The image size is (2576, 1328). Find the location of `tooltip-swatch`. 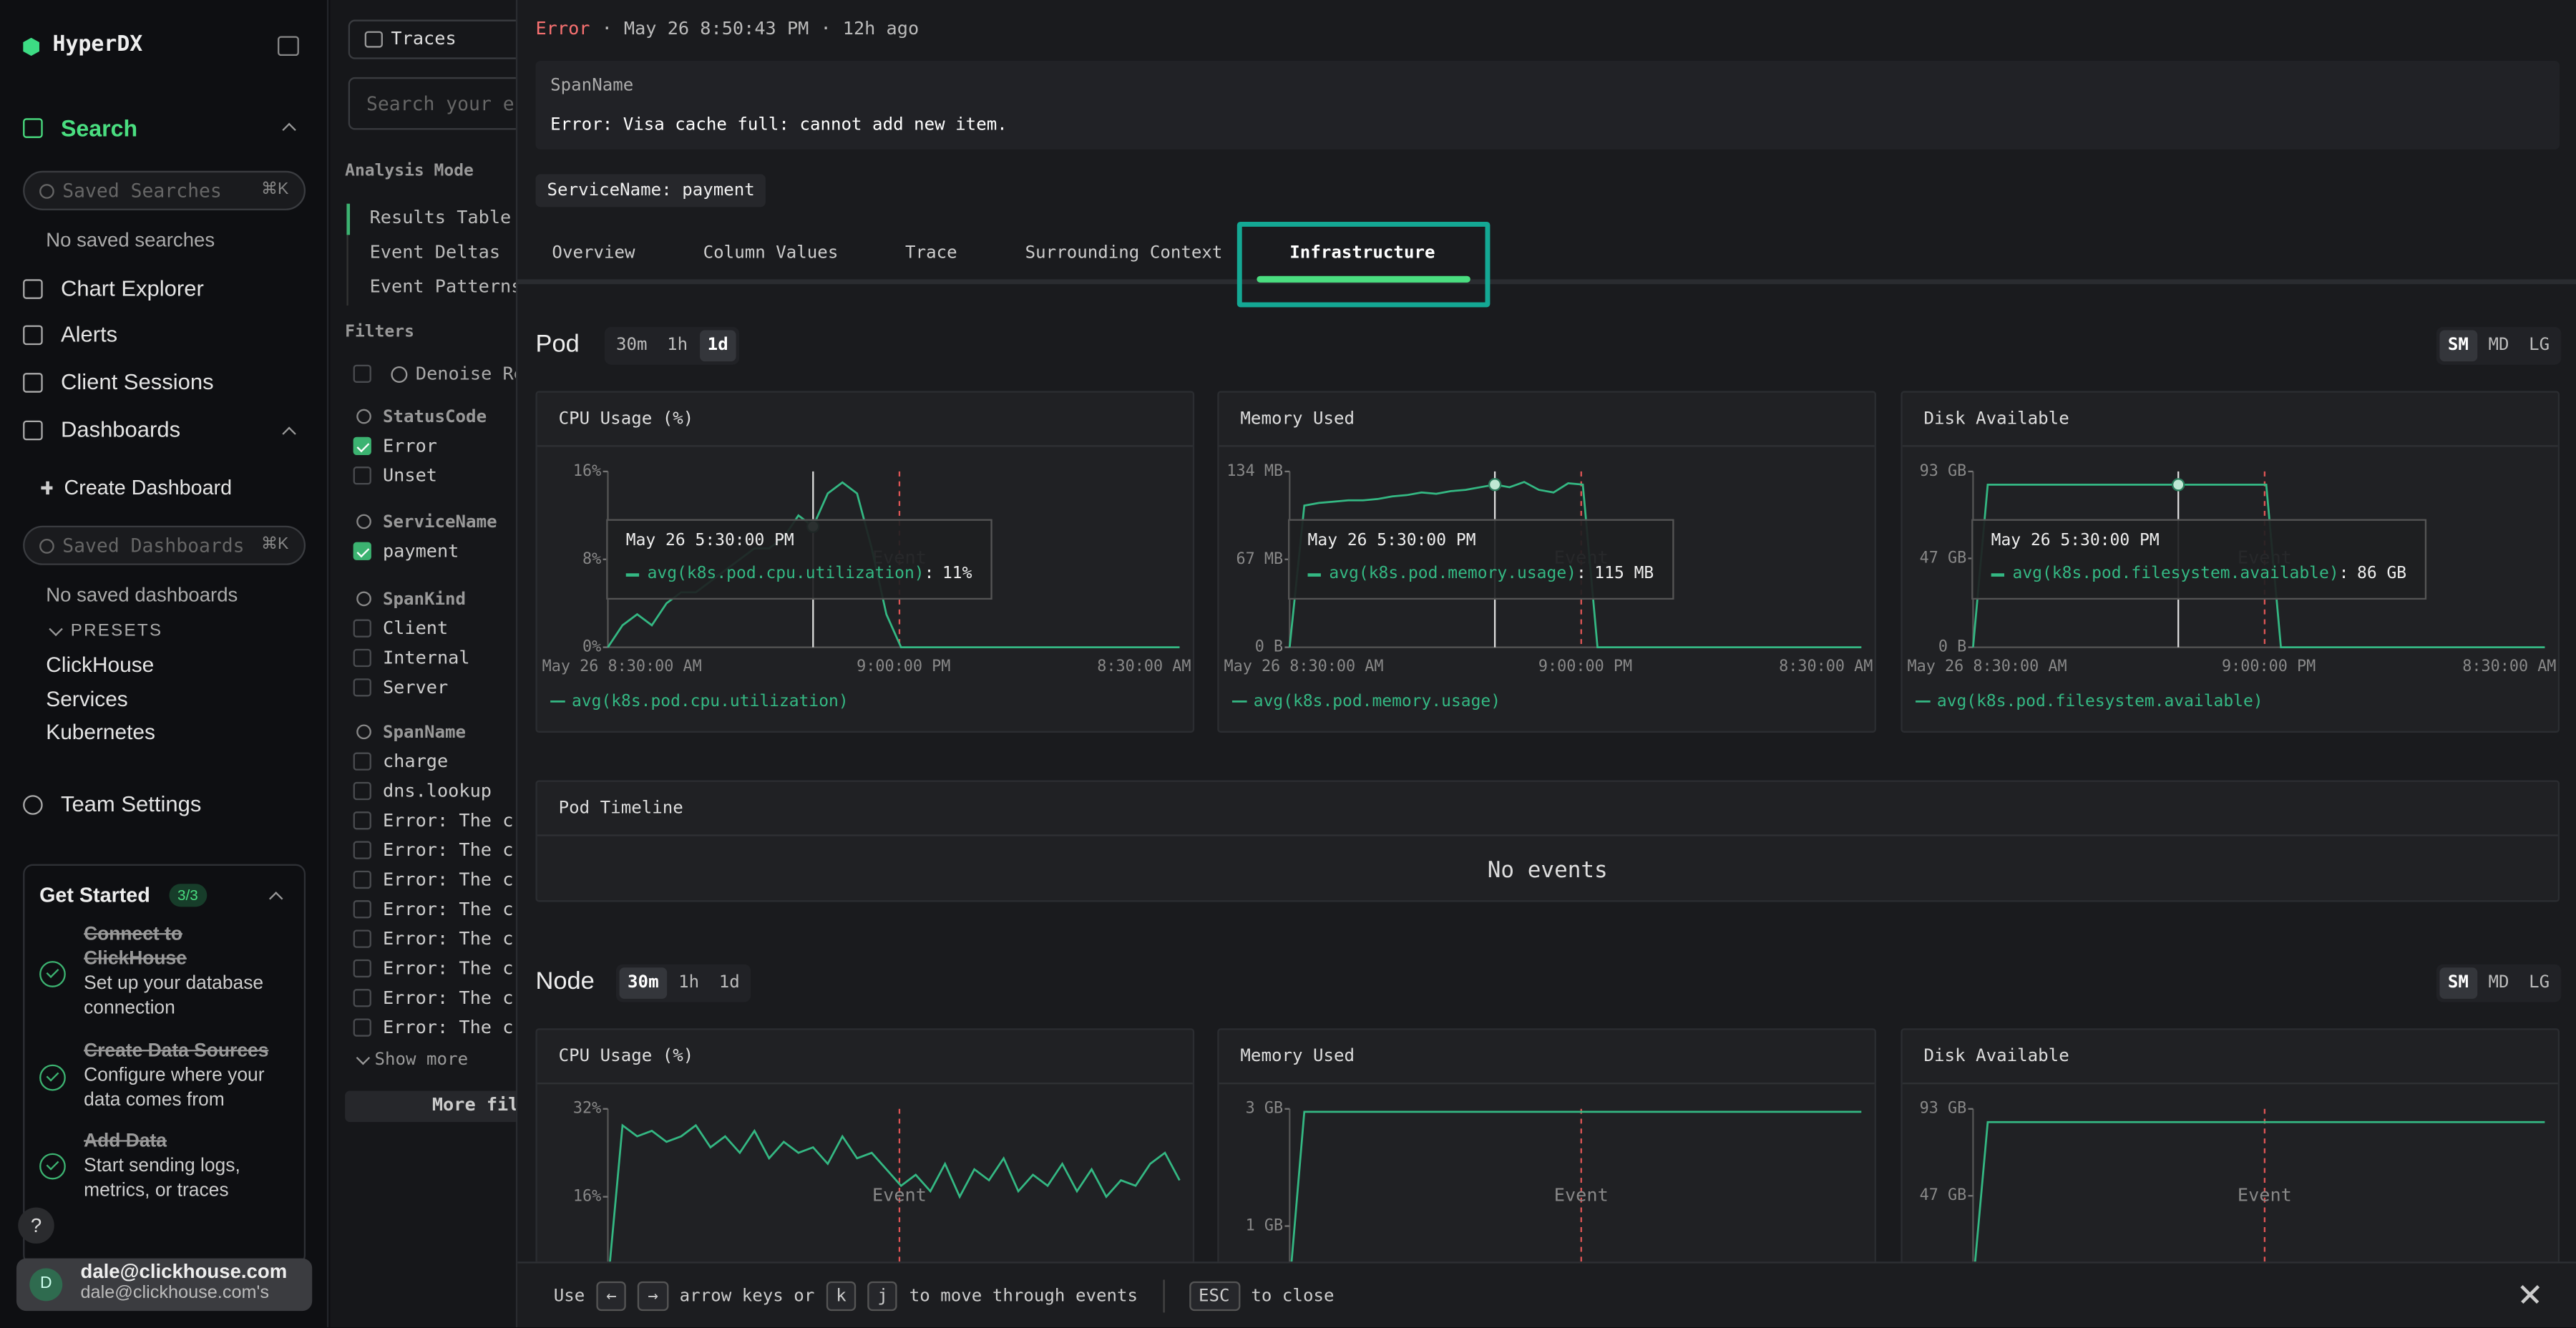

tooltip-swatch is located at coordinates (1314, 575).